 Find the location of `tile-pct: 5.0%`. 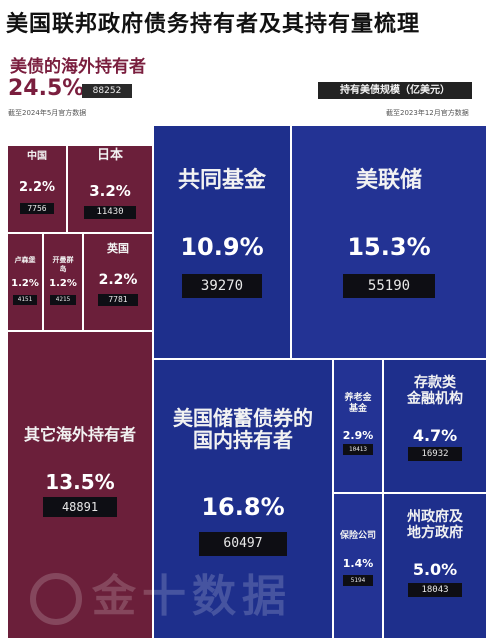

tile-pct: 5.0% is located at coordinates (435, 570).